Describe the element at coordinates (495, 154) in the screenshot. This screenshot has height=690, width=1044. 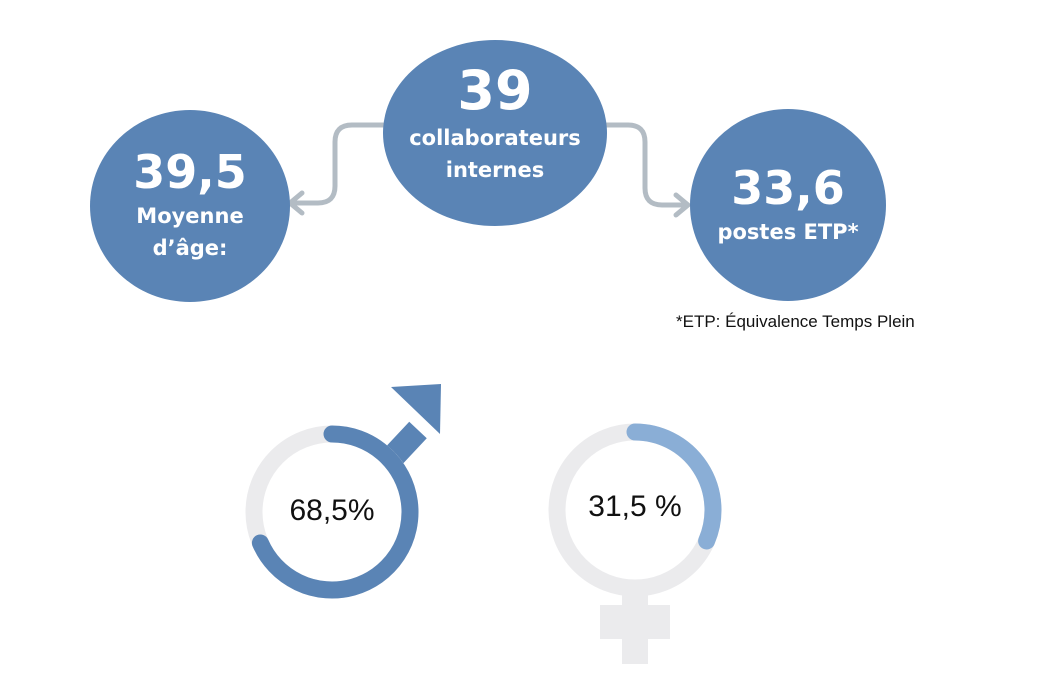
I see `stat-label: collaborateurs internes` at that location.